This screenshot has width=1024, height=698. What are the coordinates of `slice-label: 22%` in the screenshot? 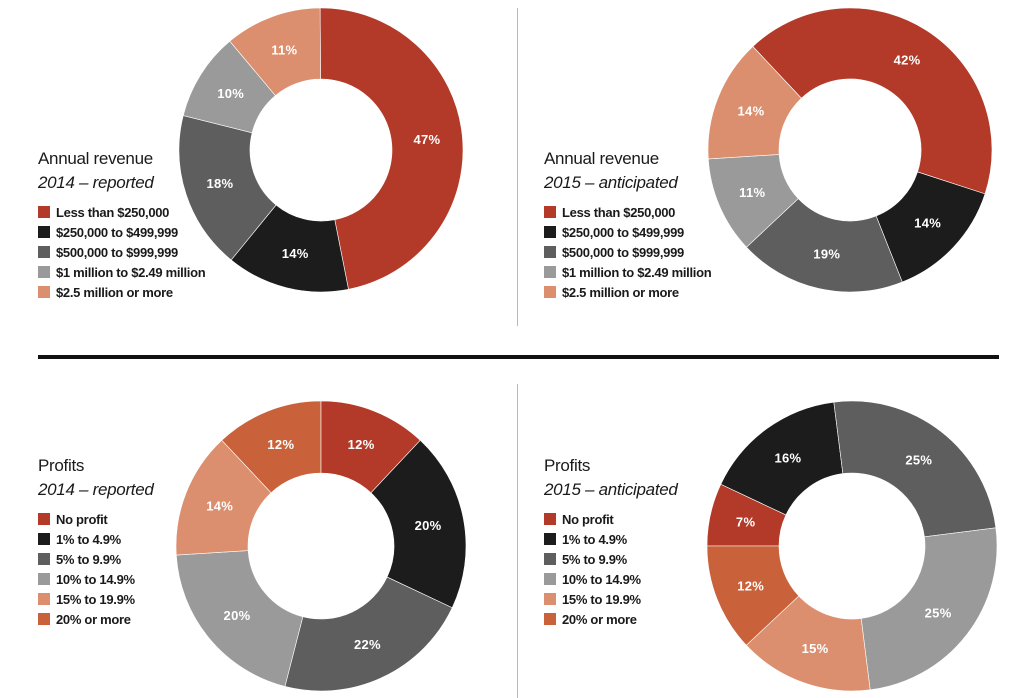 It's located at (367, 644).